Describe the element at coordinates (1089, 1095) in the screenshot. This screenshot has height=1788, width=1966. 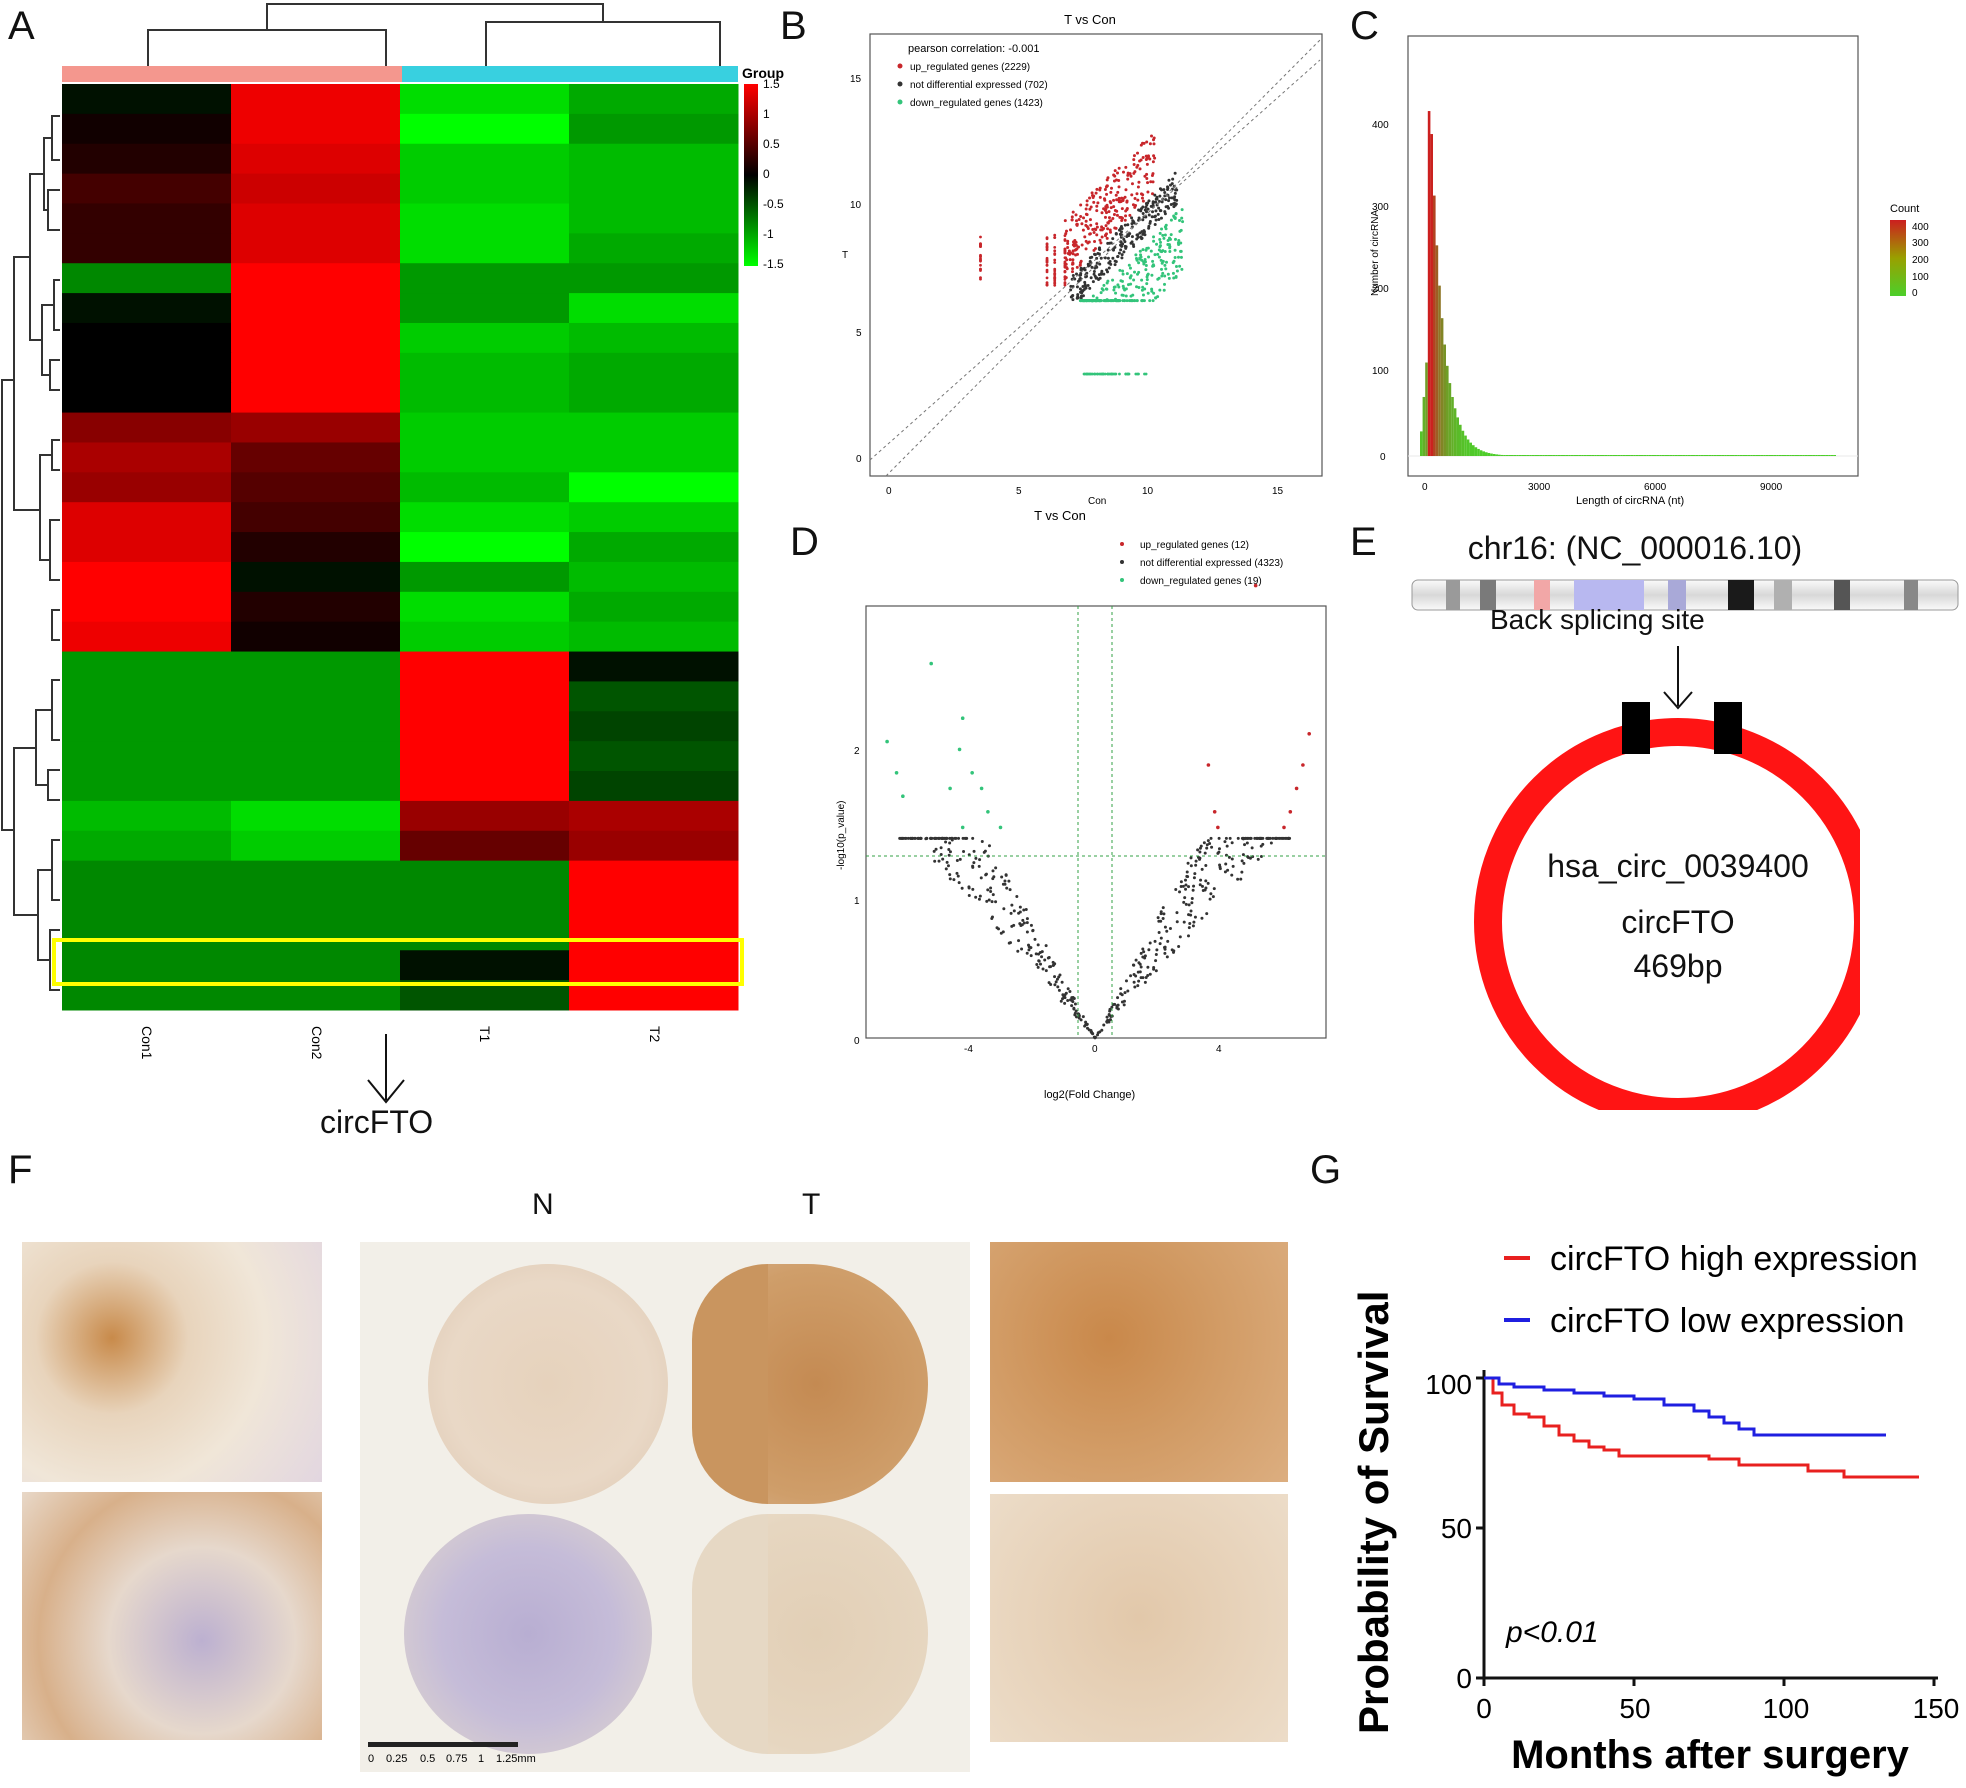
I see `volcano-xlabel: log2(Fold Change)` at that location.